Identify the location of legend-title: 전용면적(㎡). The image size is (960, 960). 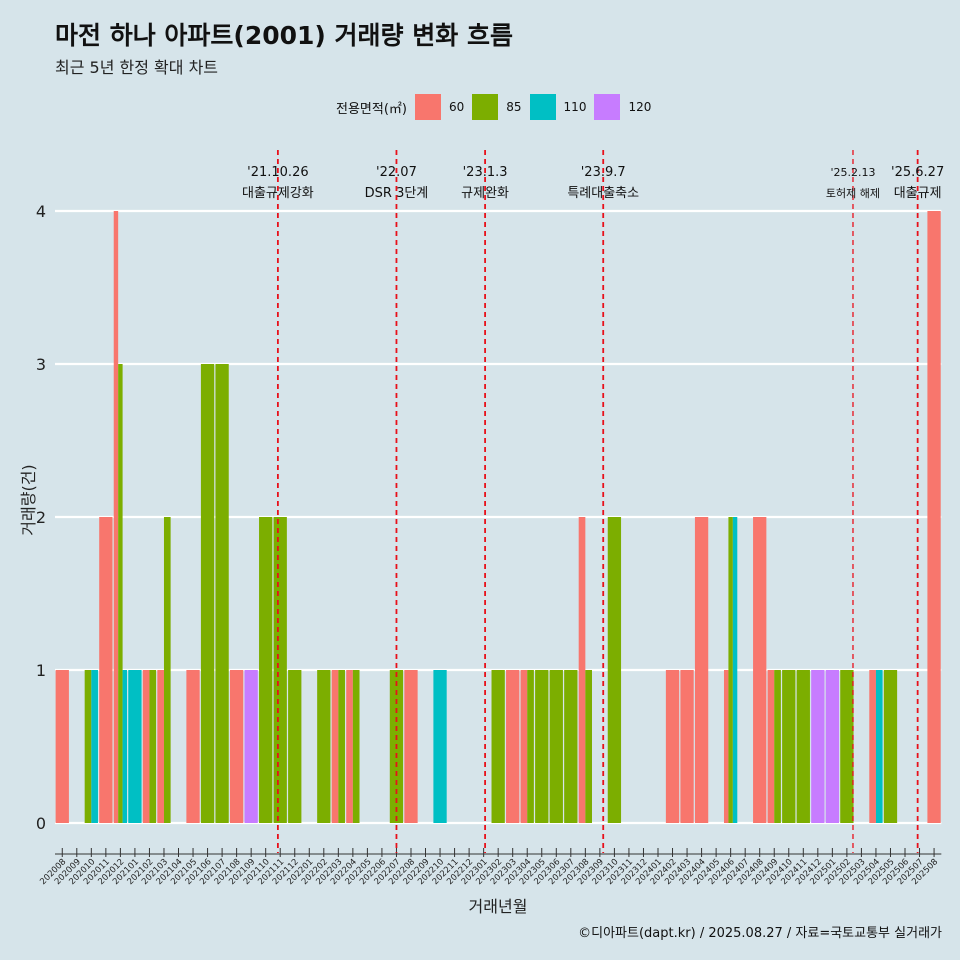
(371, 109).